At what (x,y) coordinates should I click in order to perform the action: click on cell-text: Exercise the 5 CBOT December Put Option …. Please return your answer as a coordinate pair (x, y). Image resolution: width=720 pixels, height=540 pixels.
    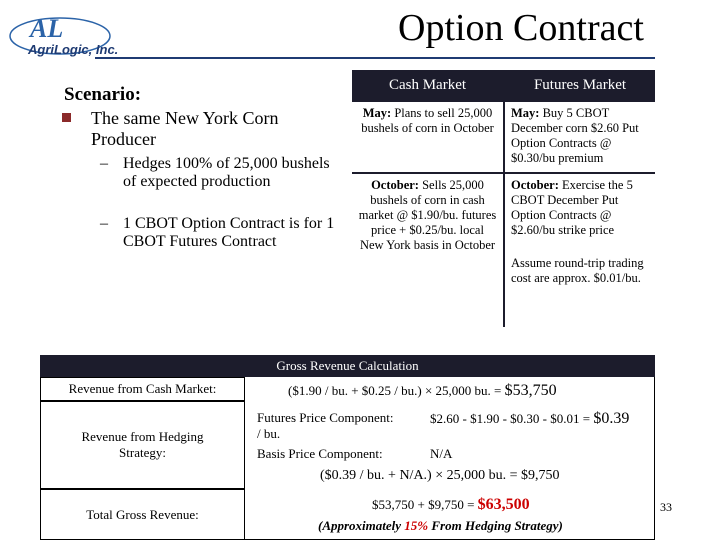
    Looking at the image, I should click on (572, 207).